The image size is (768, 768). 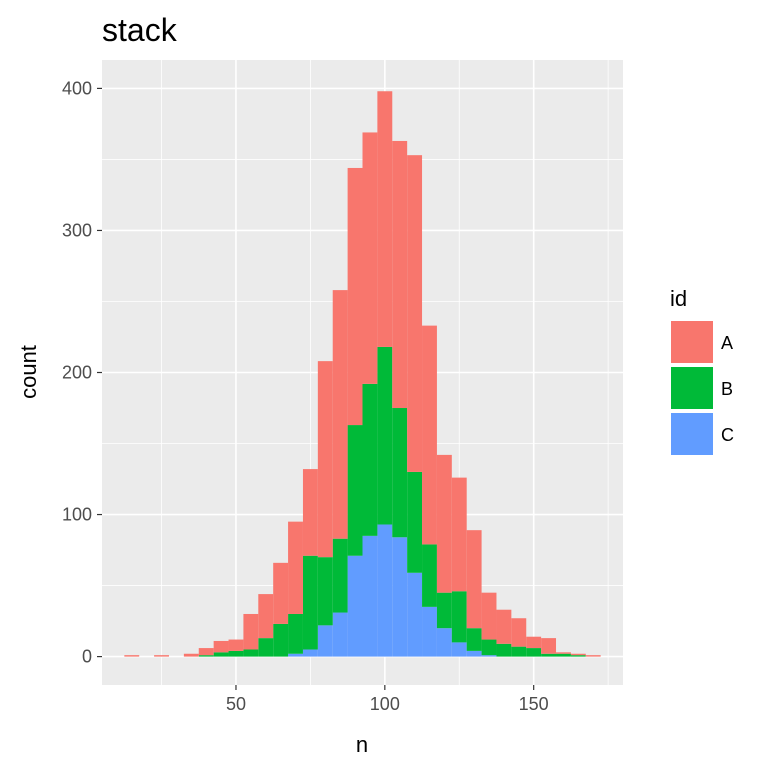 What do you see at coordinates (692, 388) in the screenshot?
I see `legend-key-b` at bounding box center [692, 388].